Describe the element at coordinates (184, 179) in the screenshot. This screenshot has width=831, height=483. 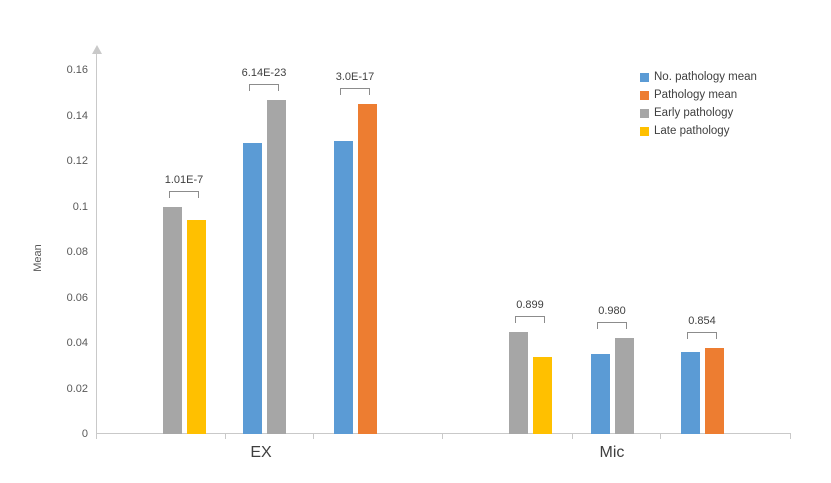
I see `p-value-label: 1.01E-7` at that location.